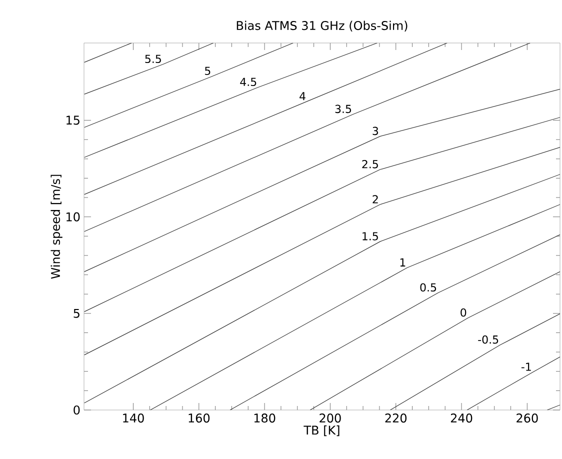  What do you see at coordinates (207, 71) in the screenshot?
I see `series-label: 5` at bounding box center [207, 71].